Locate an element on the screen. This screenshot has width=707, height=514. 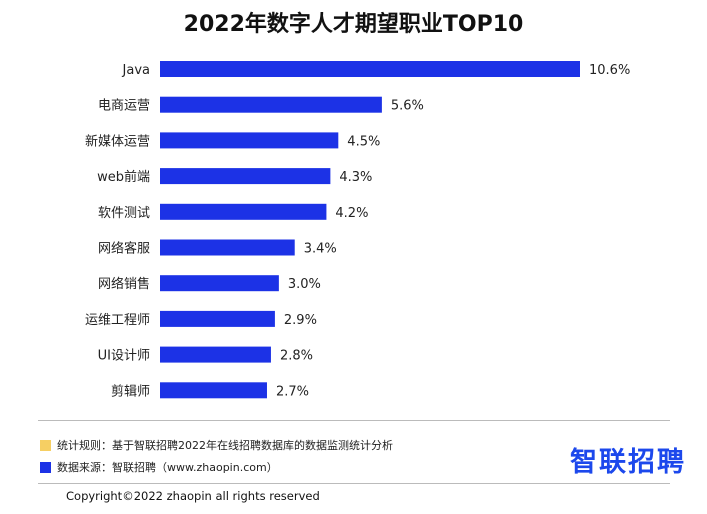
value-label: 5.6% is located at coordinates (407, 106).